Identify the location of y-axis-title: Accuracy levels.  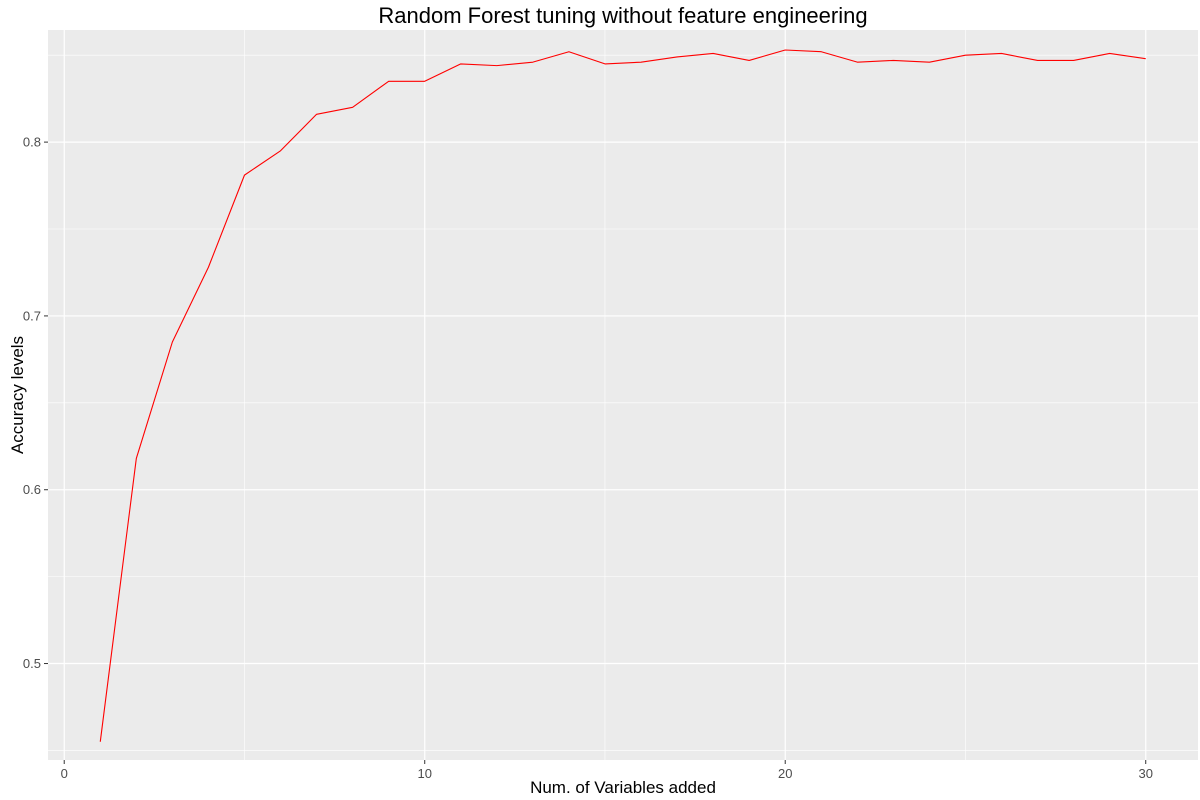
(17, 395).